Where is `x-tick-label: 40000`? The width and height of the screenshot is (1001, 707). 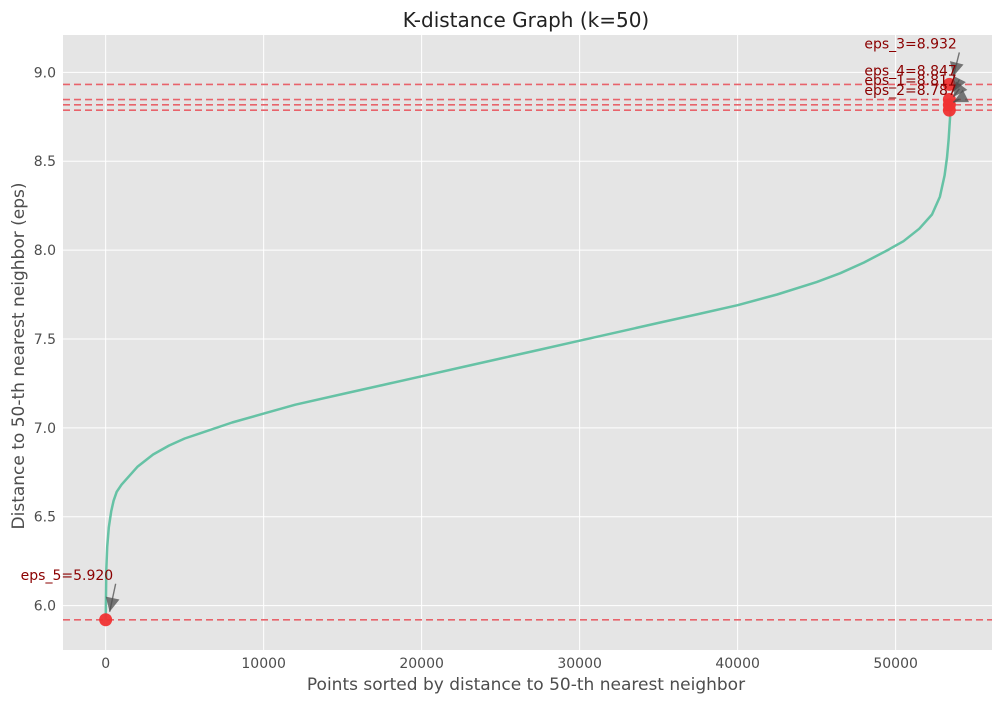
x-tick-label: 40000 is located at coordinates (737, 664).